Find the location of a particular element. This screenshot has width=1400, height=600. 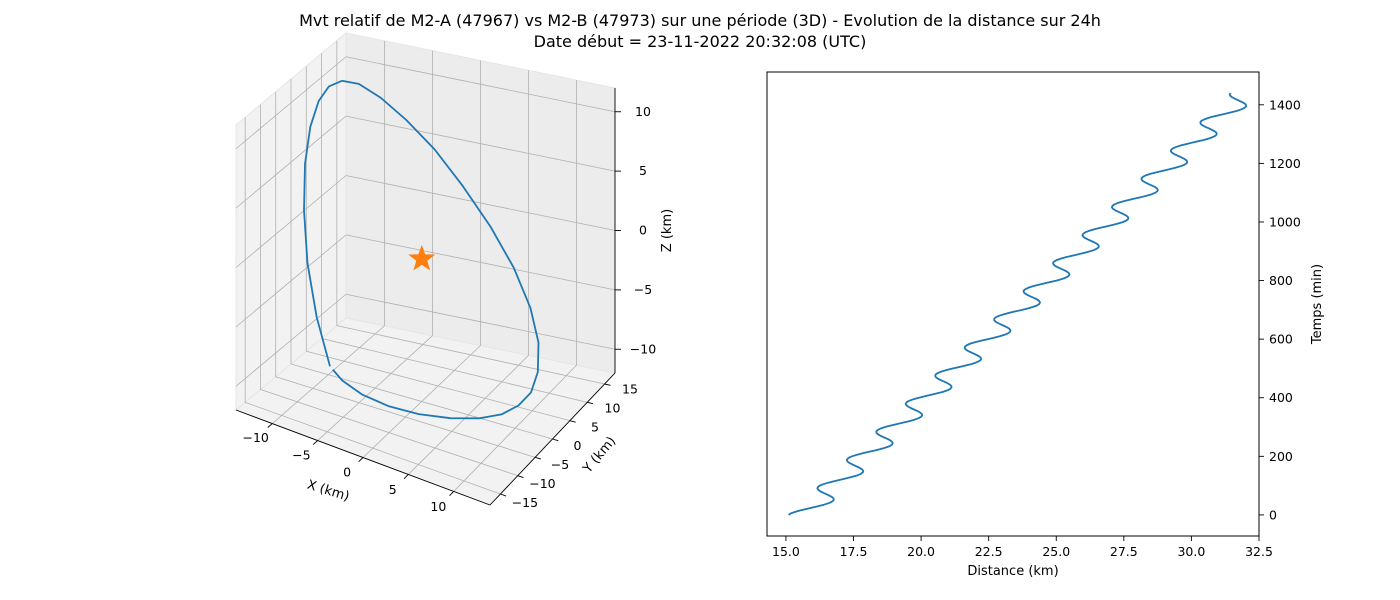

reference-star-marker is located at coordinates (422, 257).